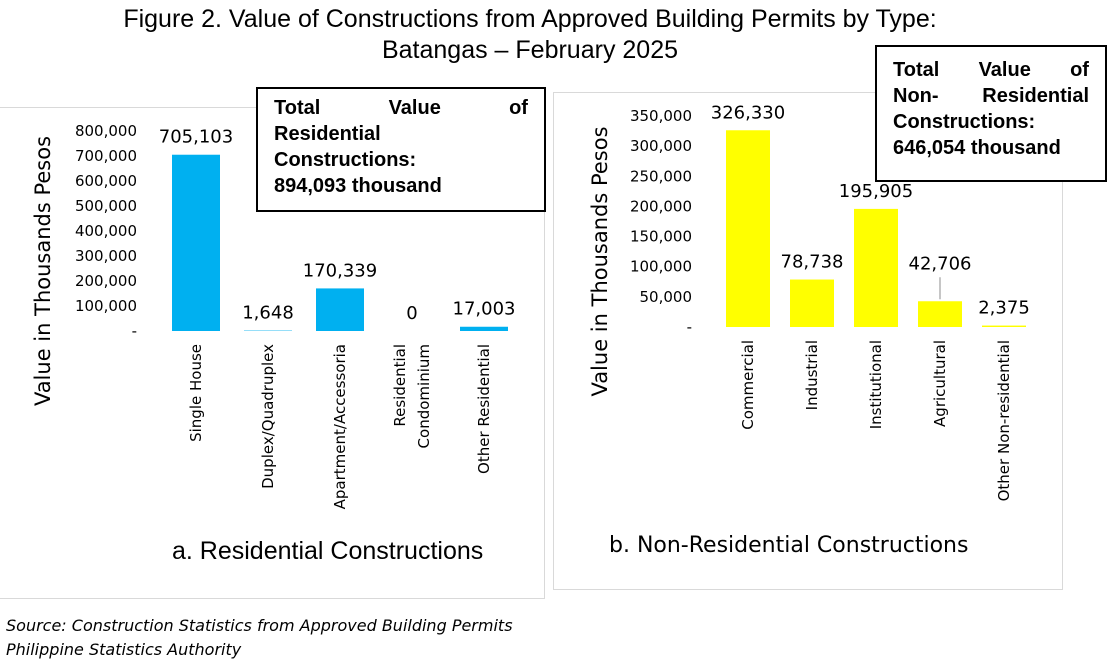 Image resolution: width=1118 pixels, height=664 pixels. What do you see at coordinates (916, 96) in the screenshot?
I see `callout-word: Non-` at bounding box center [916, 96].